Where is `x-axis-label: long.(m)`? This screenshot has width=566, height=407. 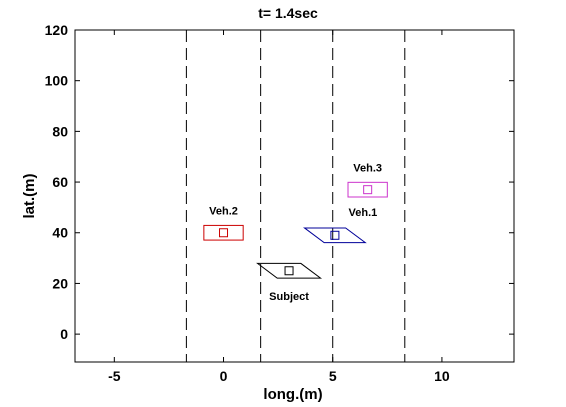
x-axis-label: long.(m) is located at coordinates (292, 394).